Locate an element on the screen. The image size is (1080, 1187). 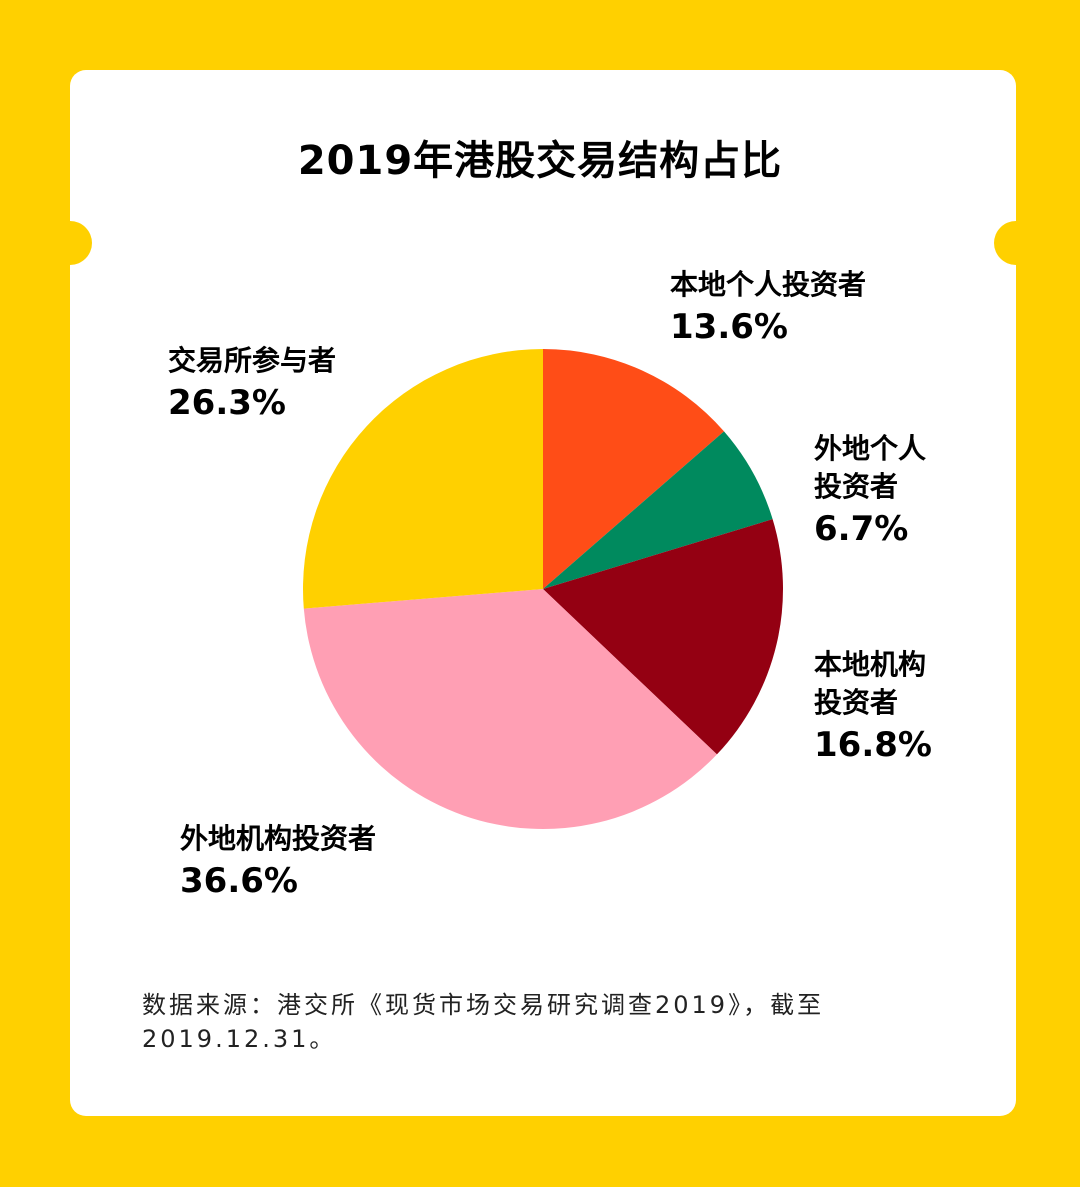
label-nonlocal-individual: 外地个人 投资者 6.7% is located at coordinates (870, 491).